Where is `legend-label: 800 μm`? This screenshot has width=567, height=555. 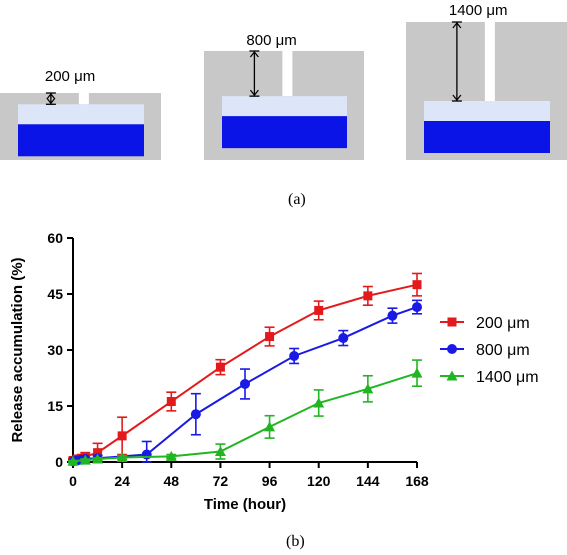
legend-label: 800 μm is located at coordinates (503, 350).